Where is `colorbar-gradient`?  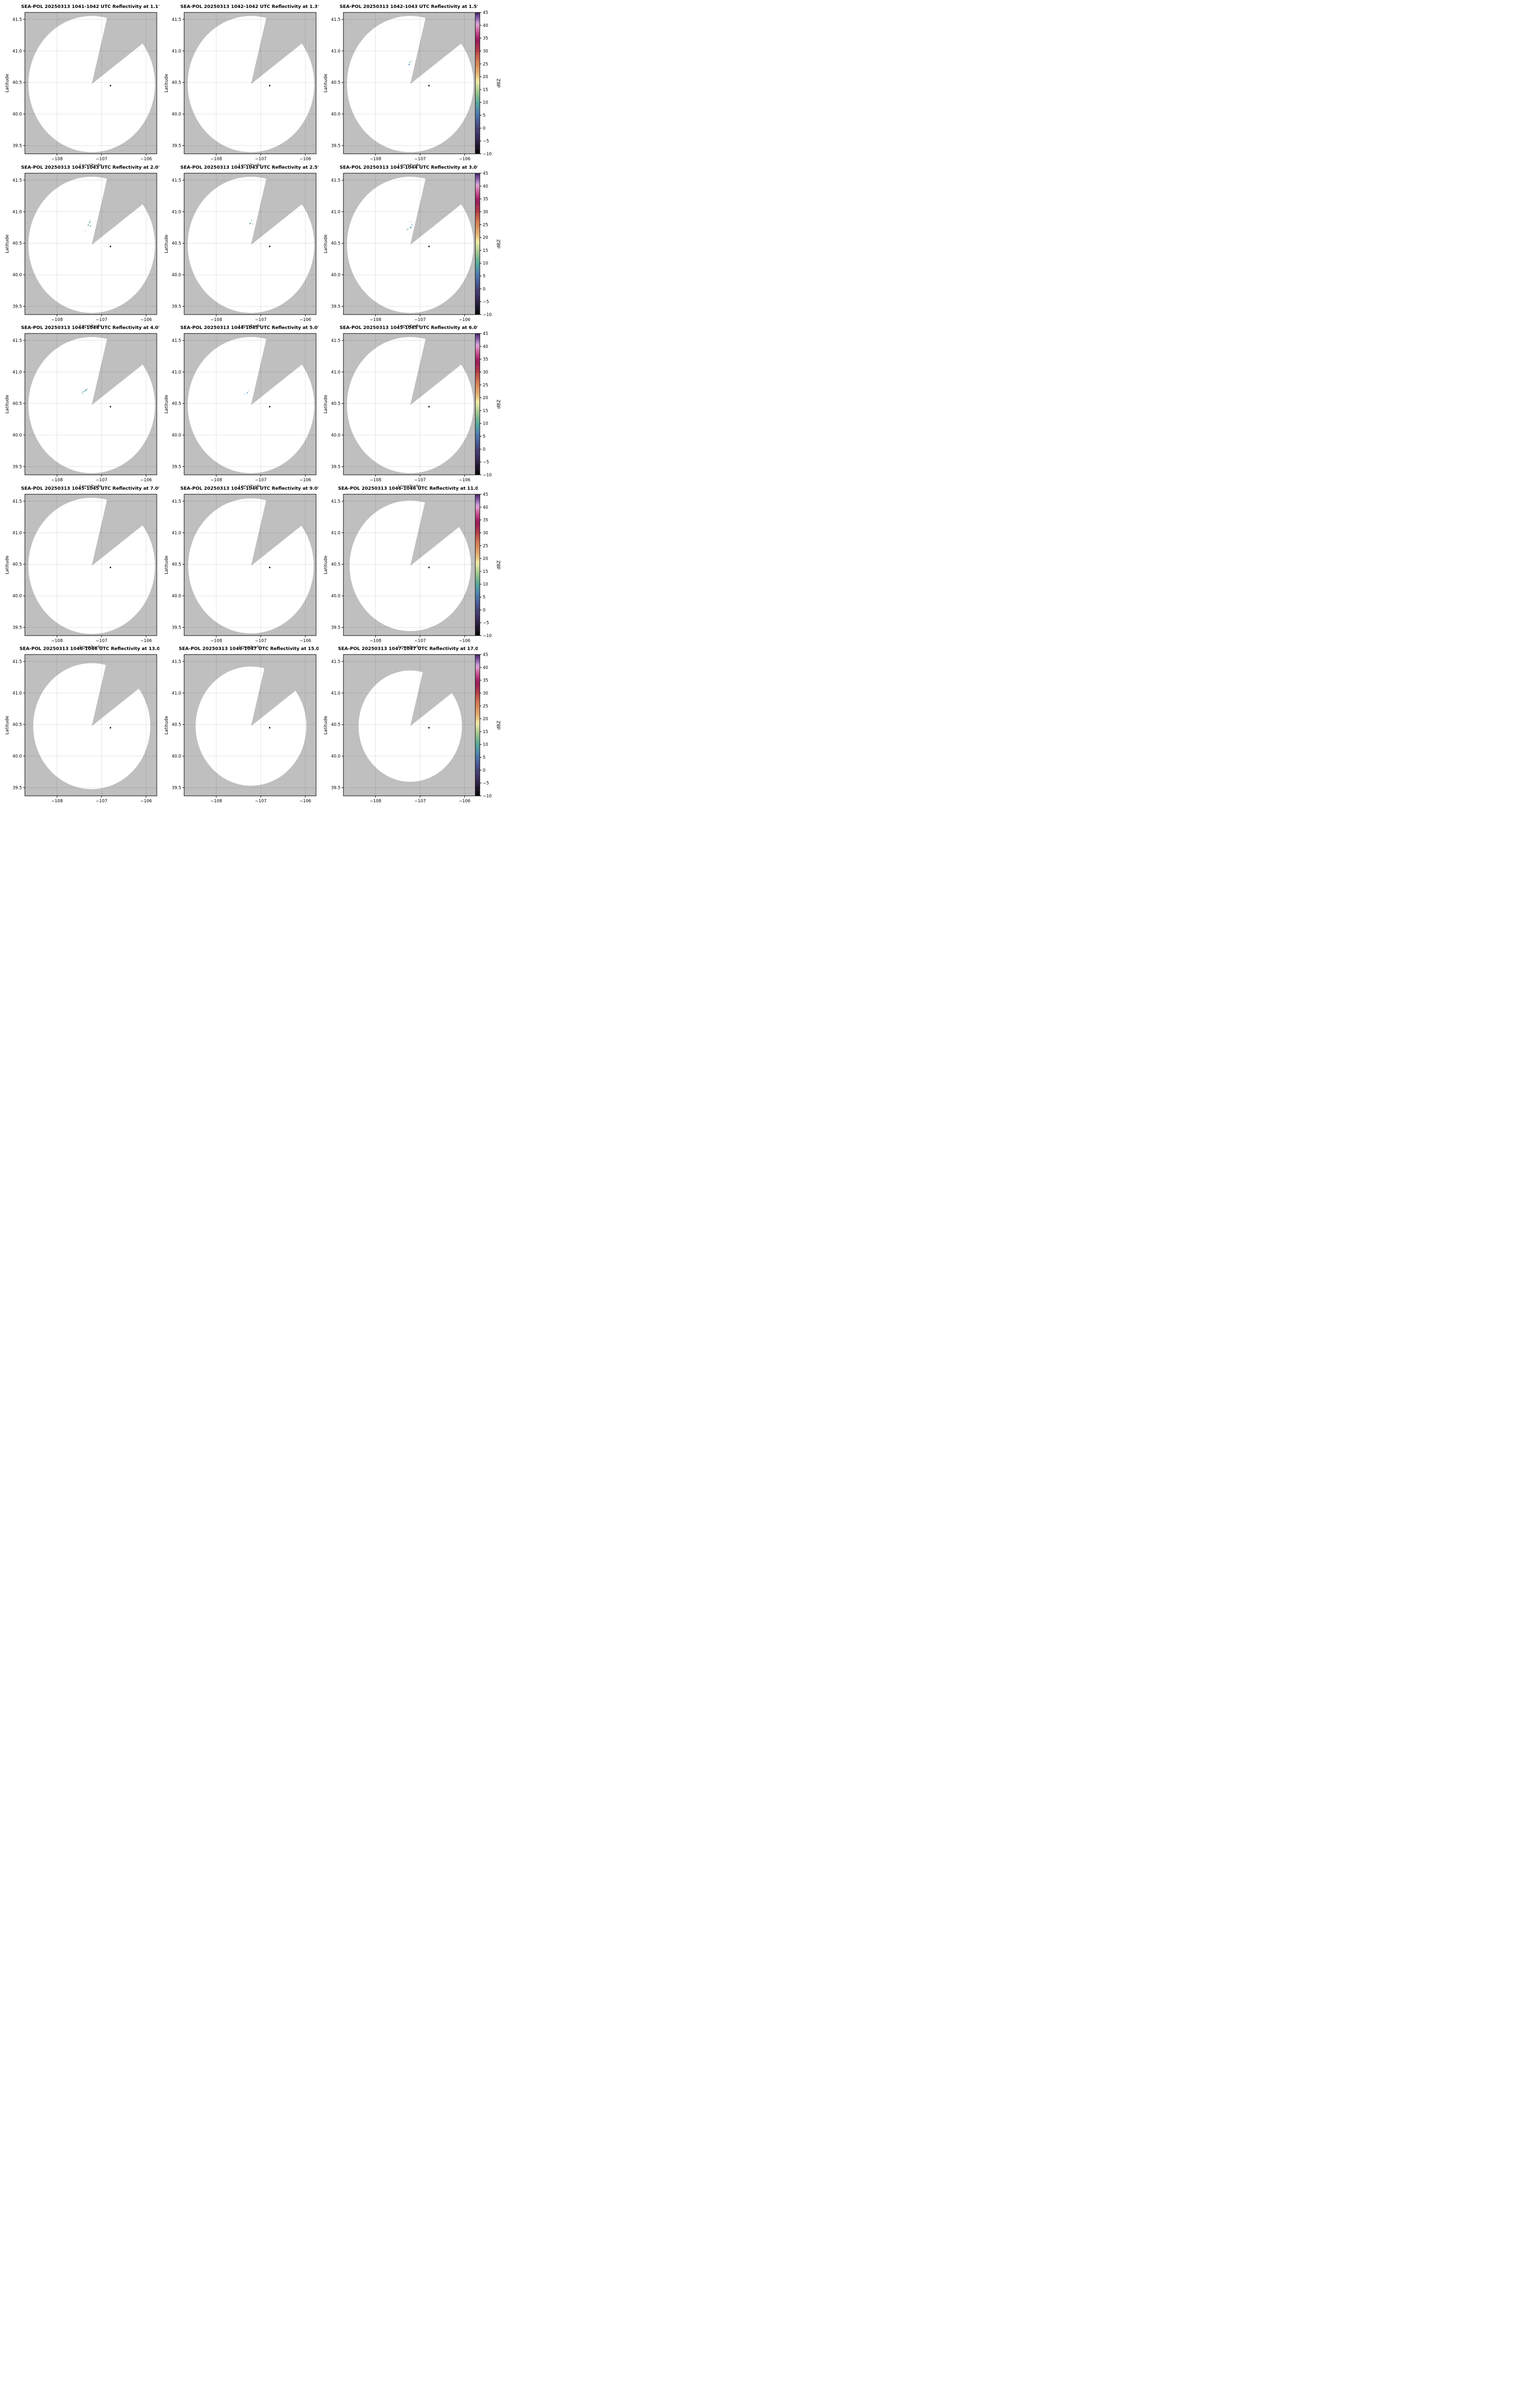 colorbar-gradient is located at coordinates (478, 244).